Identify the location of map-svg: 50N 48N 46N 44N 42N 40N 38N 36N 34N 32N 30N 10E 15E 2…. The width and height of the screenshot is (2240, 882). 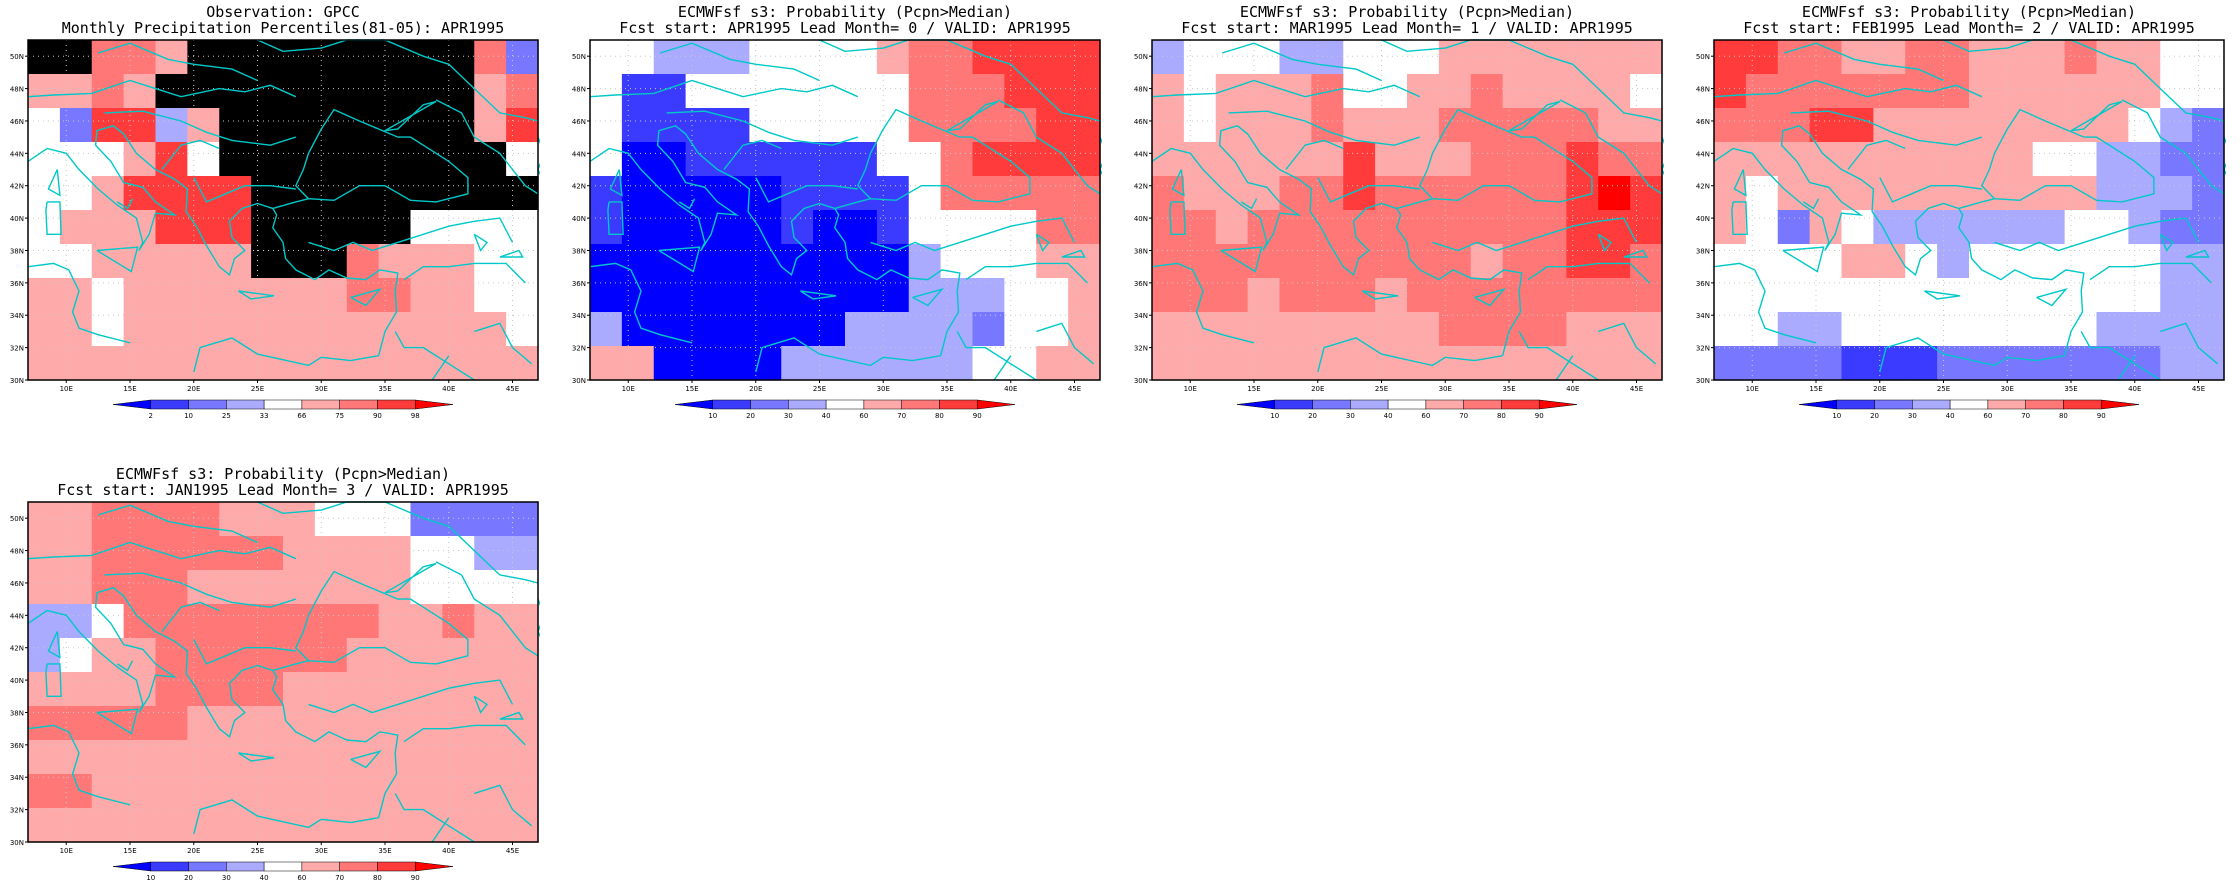
(275, 691).